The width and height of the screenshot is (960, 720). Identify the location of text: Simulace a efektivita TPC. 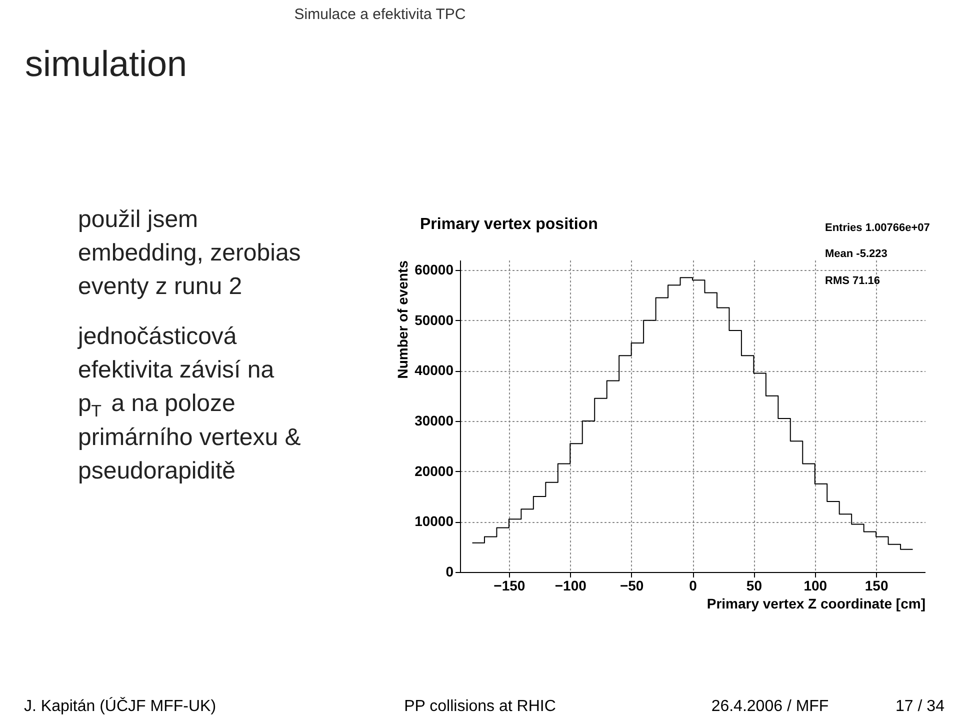
(380, 14).